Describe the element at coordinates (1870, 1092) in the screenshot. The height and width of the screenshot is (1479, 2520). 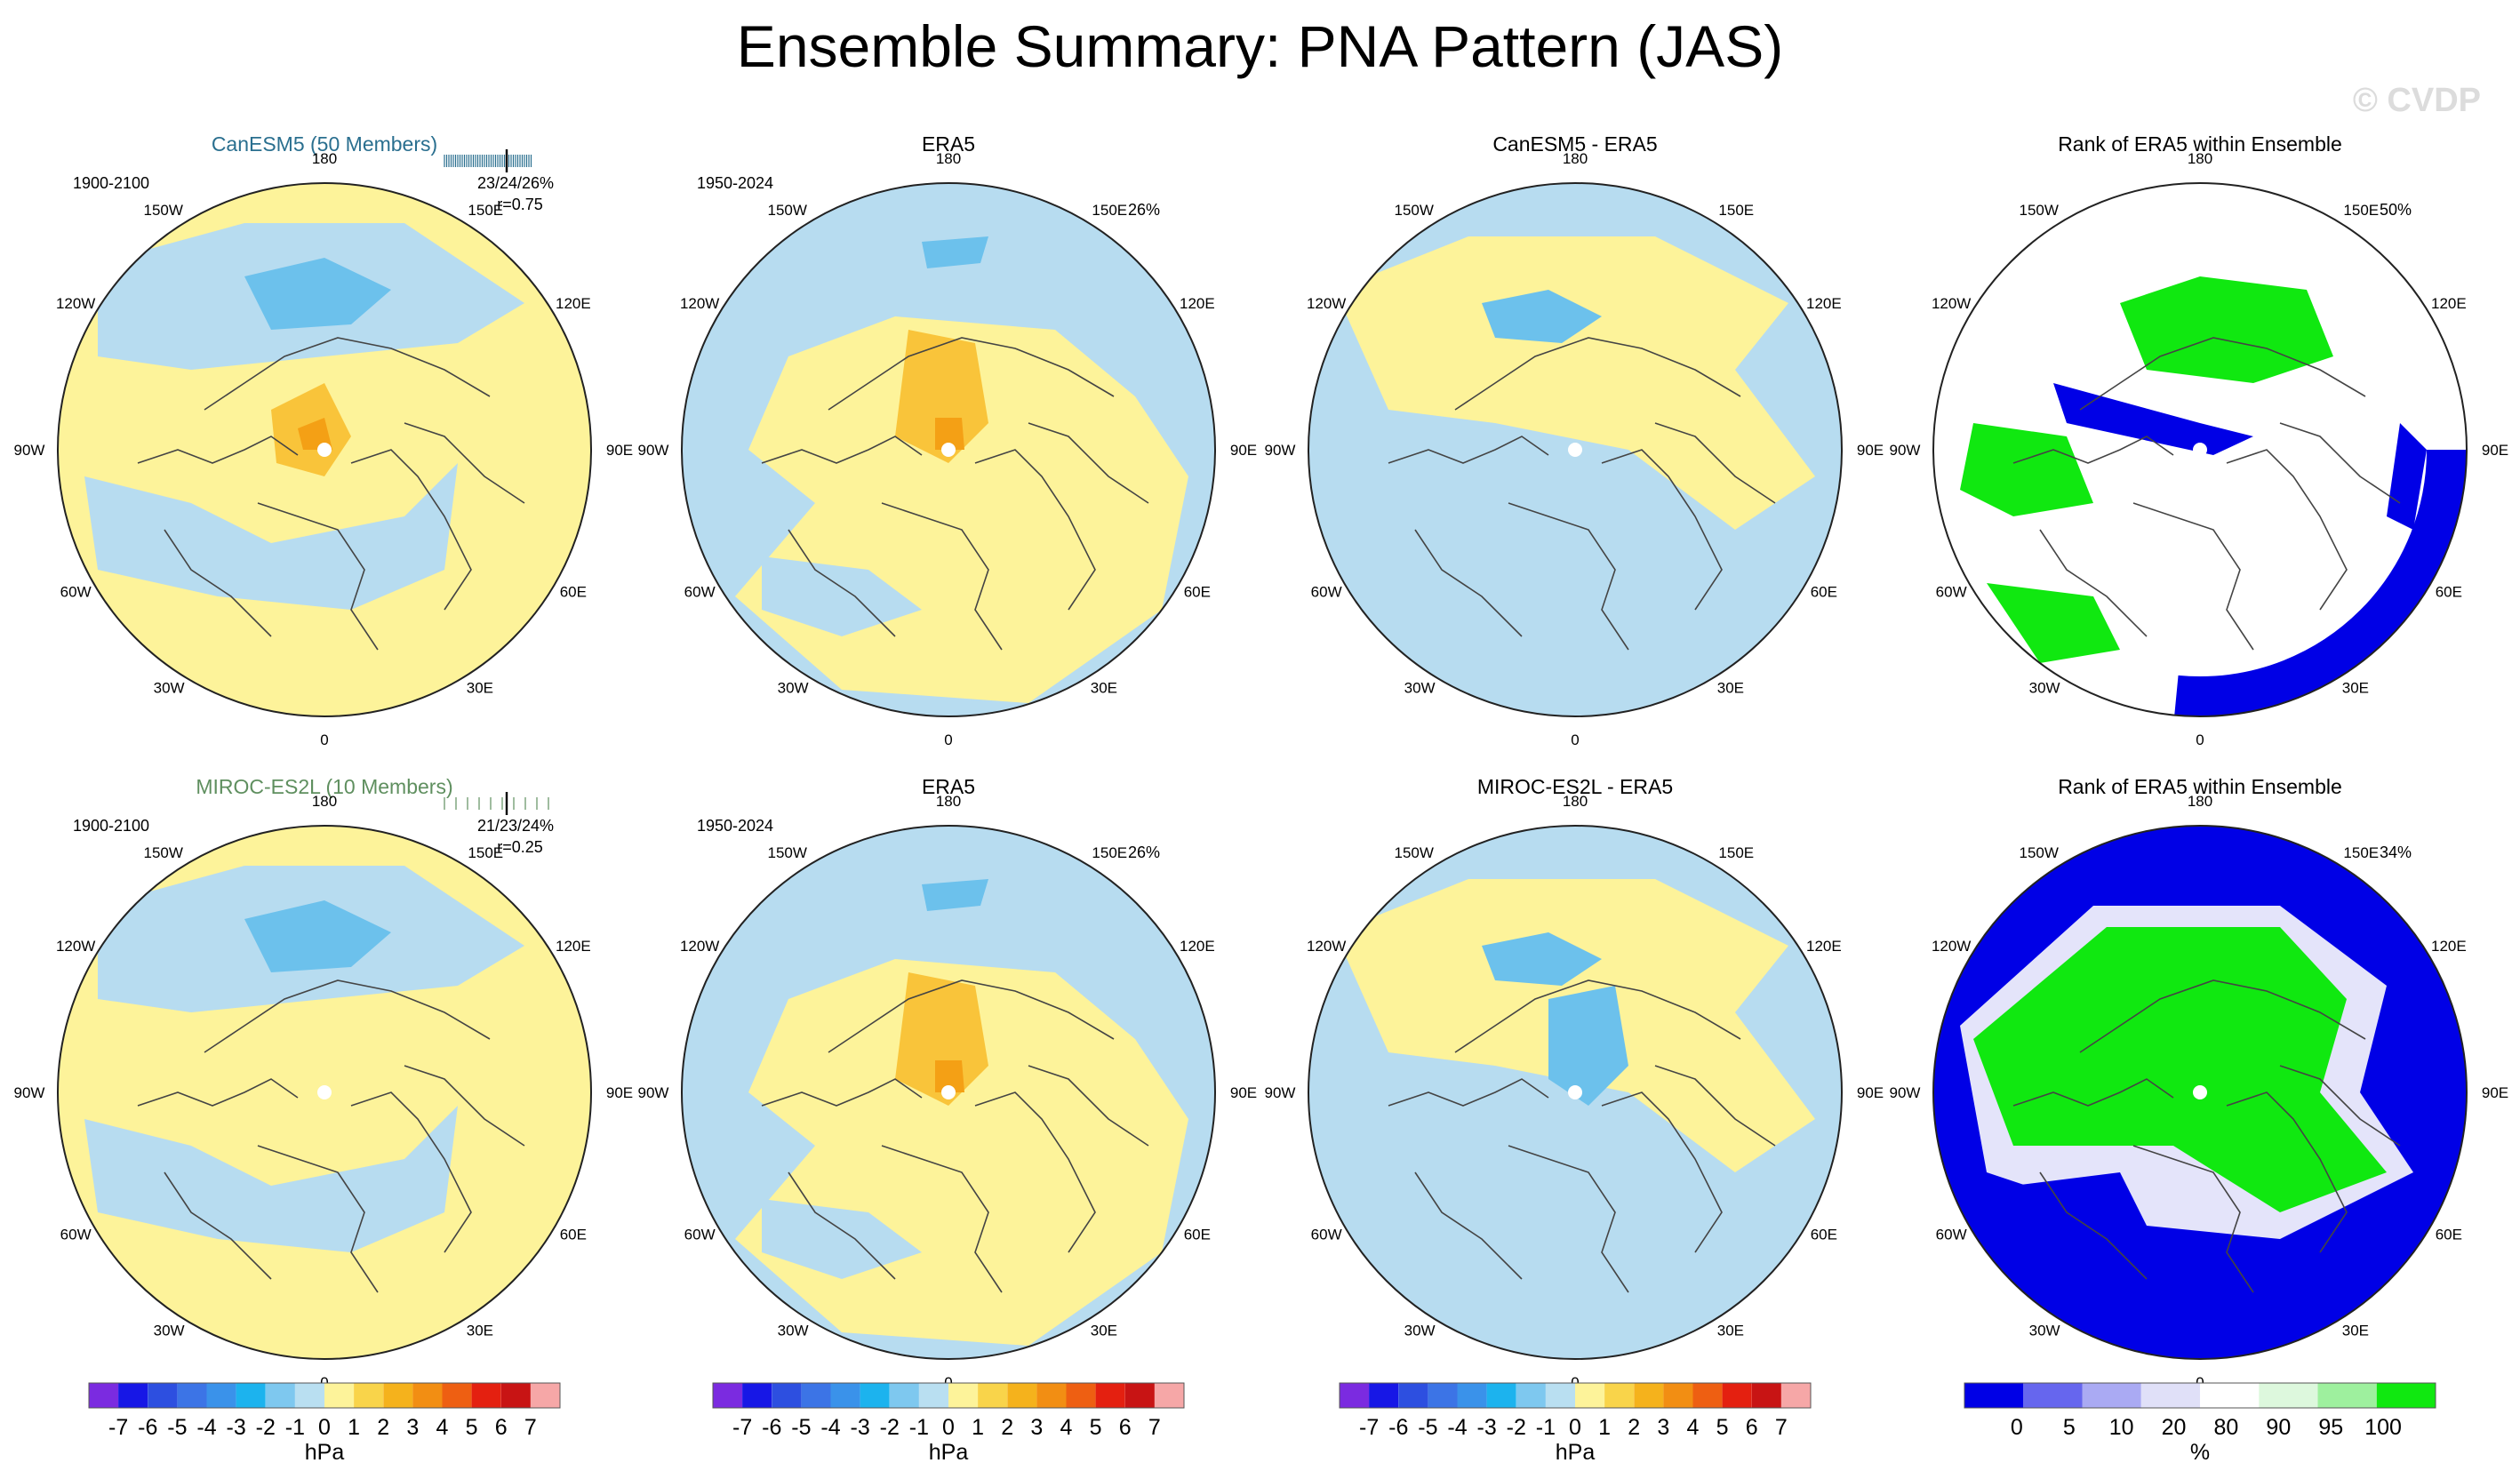
I see `lon-label-6-3: 90E` at that location.